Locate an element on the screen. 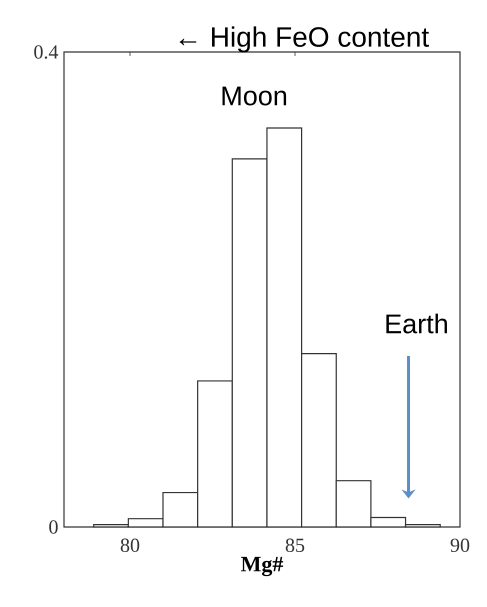  x-axis-title: Mg# is located at coordinates (262, 566).